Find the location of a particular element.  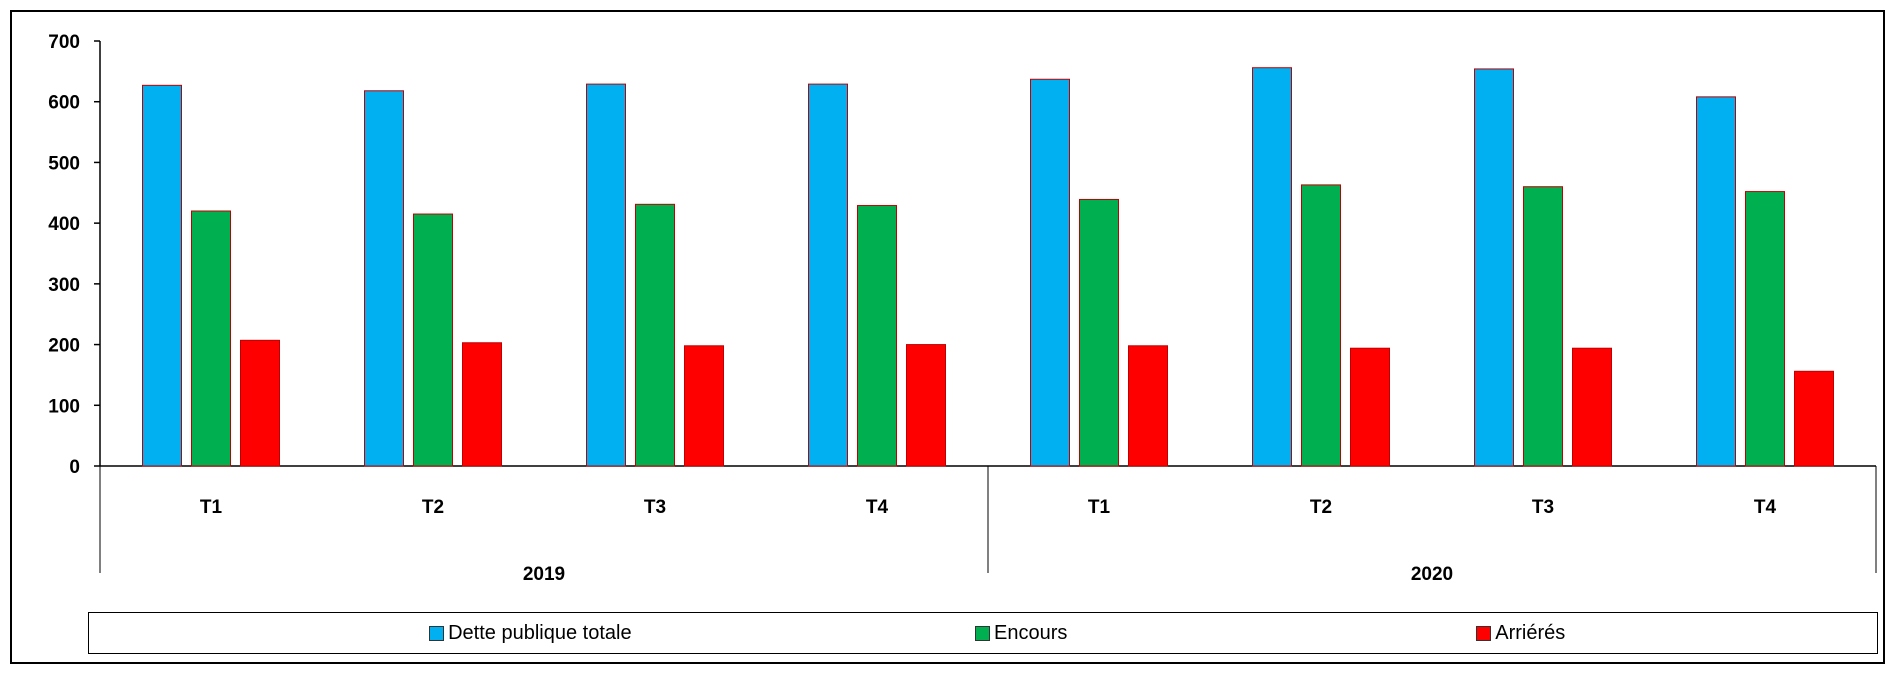

legend-label: Arriérés is located at coordinates (1530, 632).